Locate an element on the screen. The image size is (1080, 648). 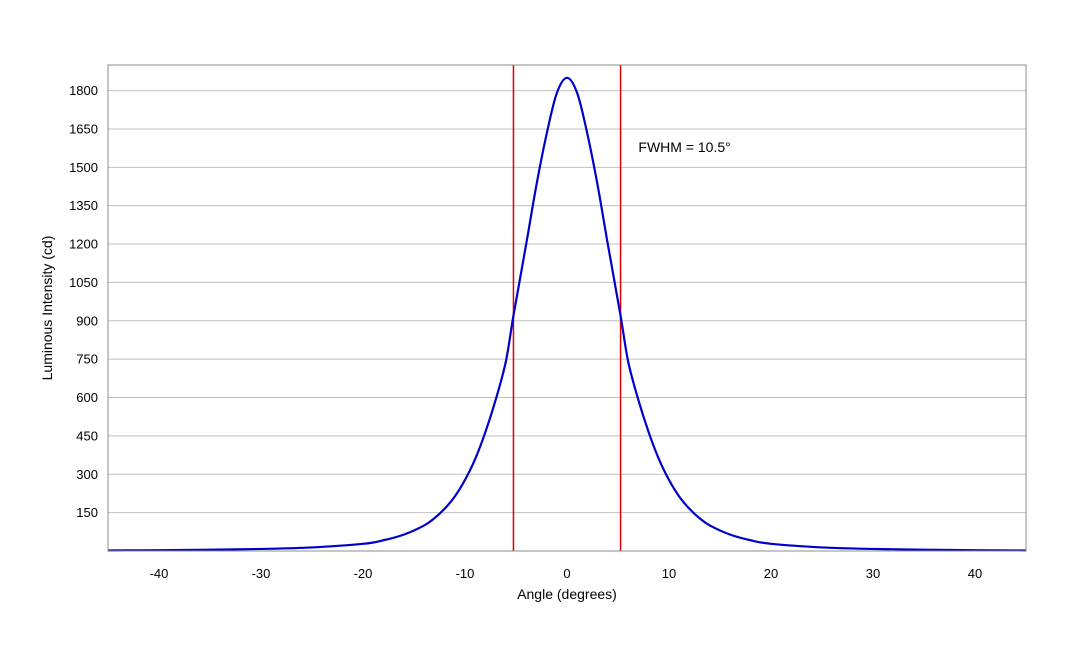
x-tick-label: 10 is located at coordinates (669, 573).